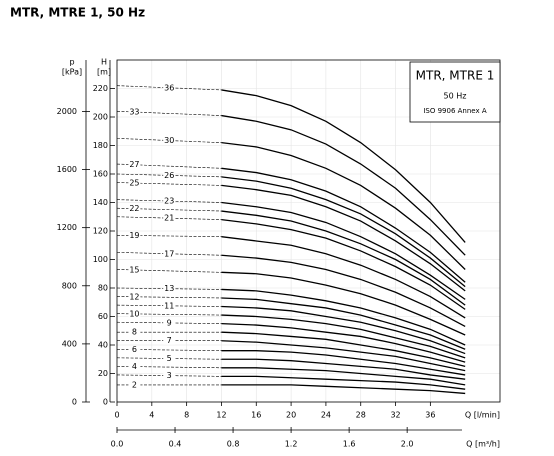 The height and width of the screenshot is (456, 554). Describe the element at coordinates (169, 288) in the screenshot. I see `curve-label: 13` at that location.